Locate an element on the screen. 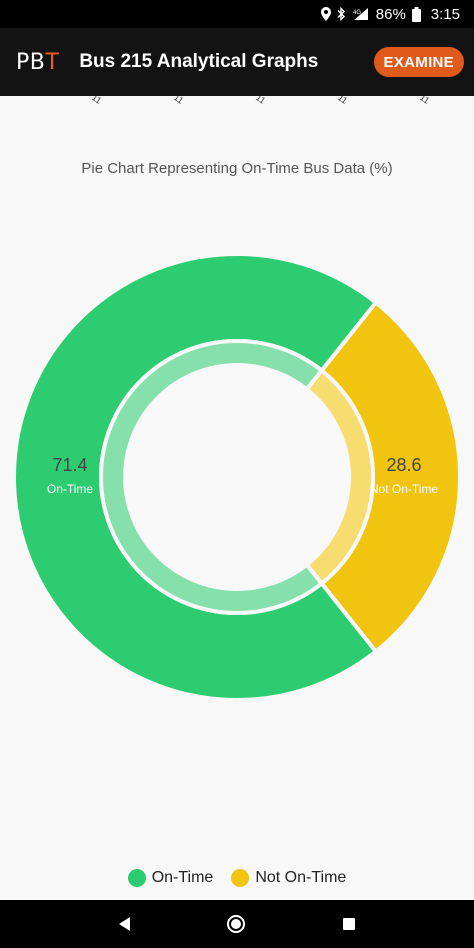 This screenshot has width=474, height=948. chart-legend: On-Time Not On-Time is located at coordinates (237, 878).